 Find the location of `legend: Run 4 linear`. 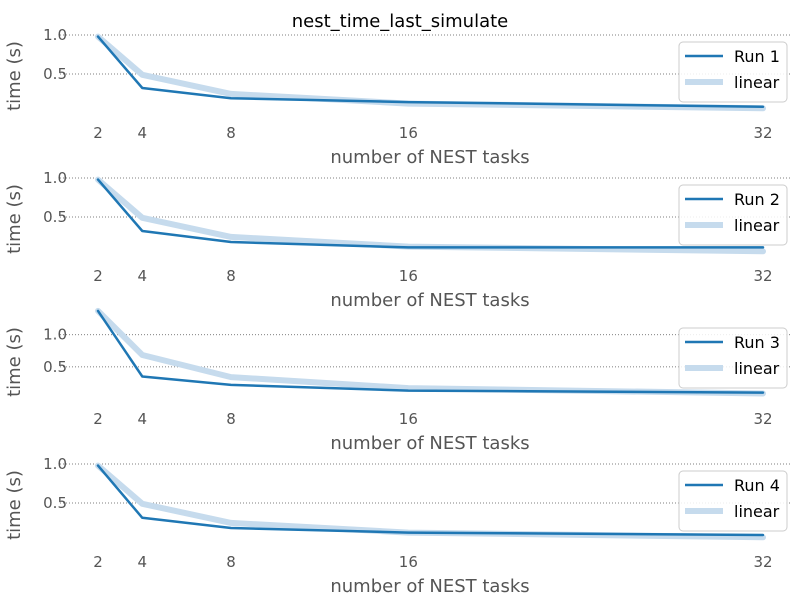

legend: Run 4 linear is located at coordinates (733, 501).